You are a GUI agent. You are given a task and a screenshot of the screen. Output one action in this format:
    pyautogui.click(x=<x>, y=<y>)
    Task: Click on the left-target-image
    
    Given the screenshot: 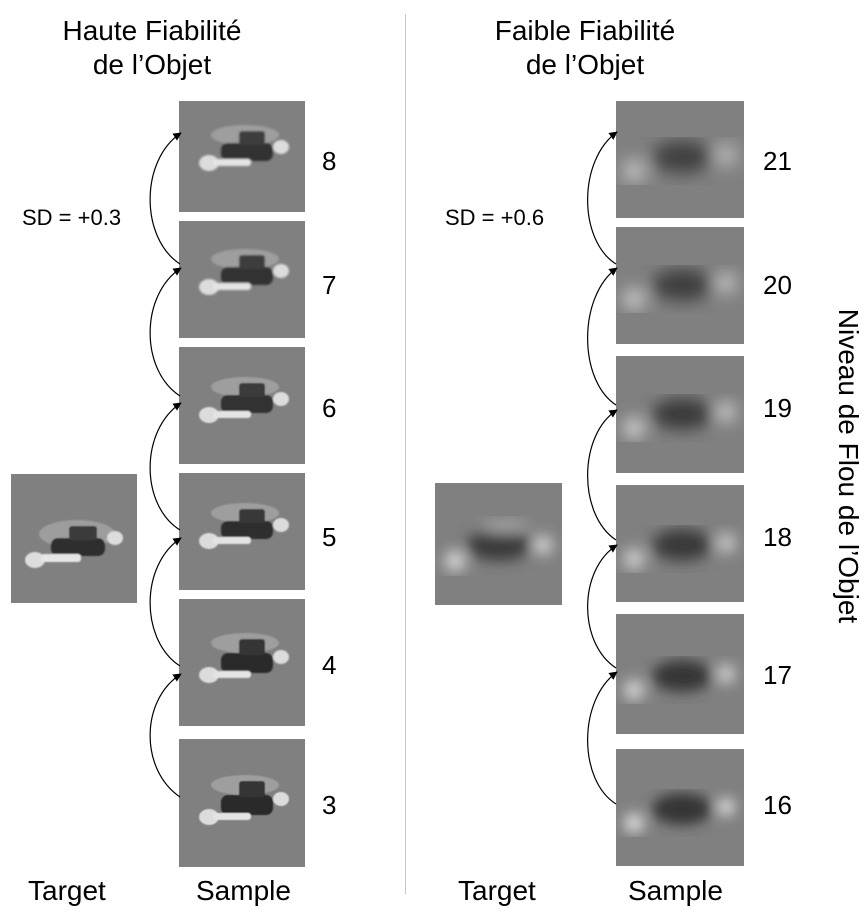 What is the action you would take?
    pyautogui.click(x=74, y=538)
    